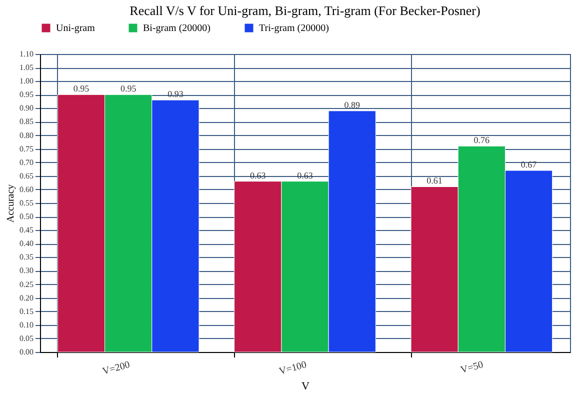 The width and height of the screenshot is (579, 400). What do you see at coordinates (27, 54) in the screenshot?
I see `y-tick-label: 1.10` at bounding box center [27, 54].